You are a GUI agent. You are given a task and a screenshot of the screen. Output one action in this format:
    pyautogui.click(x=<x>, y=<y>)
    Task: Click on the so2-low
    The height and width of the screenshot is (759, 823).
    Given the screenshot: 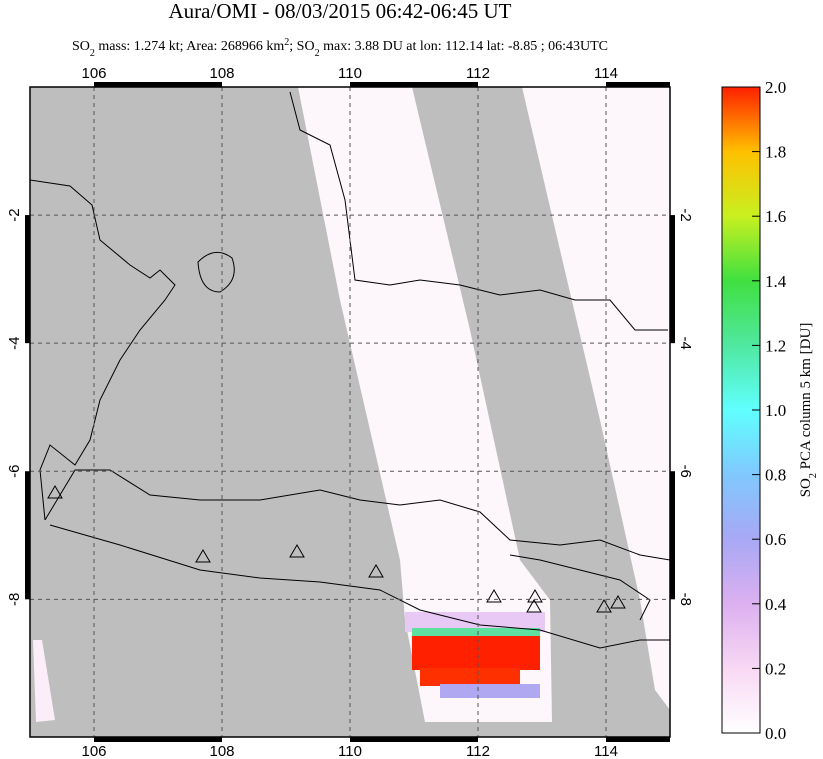 What is the action you would take?
    pyautogui.click(x=490, y=691)
    